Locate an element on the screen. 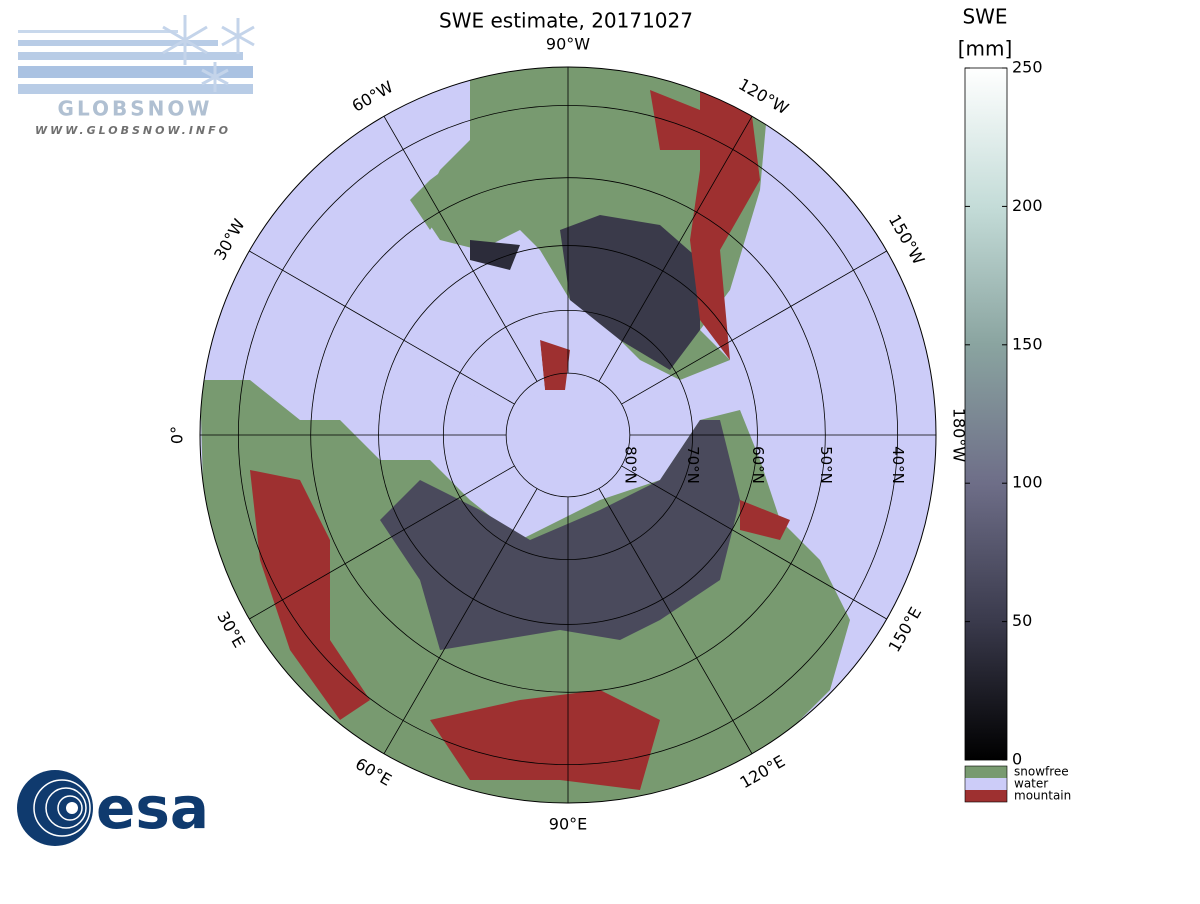 The image size is (1200, 904). globsnow-logo: GLOBSNOW WWW.GLOBSNOW.INFO is located at coordinates (136, 76).